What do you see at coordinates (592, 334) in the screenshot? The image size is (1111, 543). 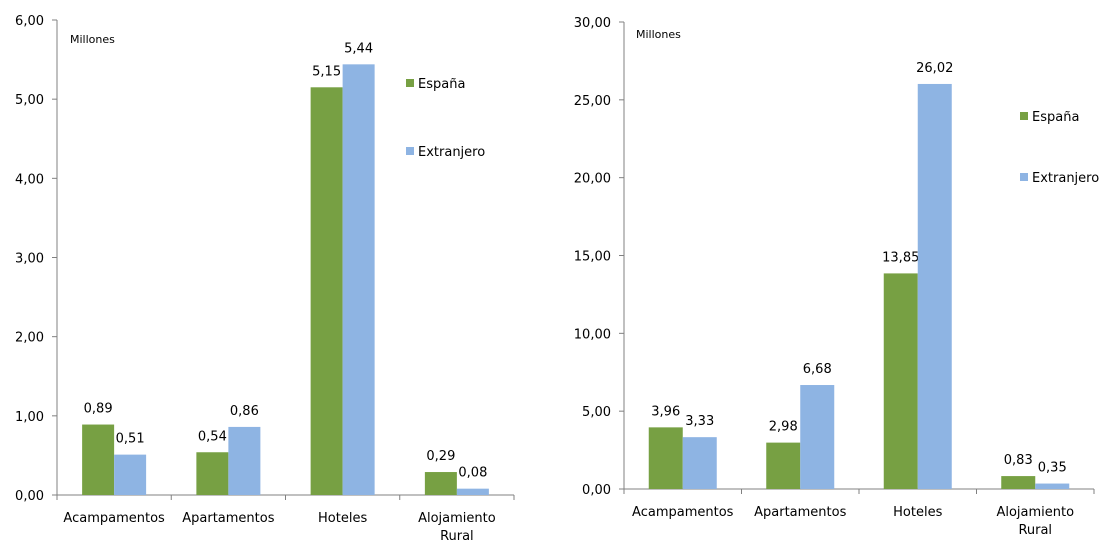 I see `y-tick-label: 10,00` at bounding box center [592, 334].